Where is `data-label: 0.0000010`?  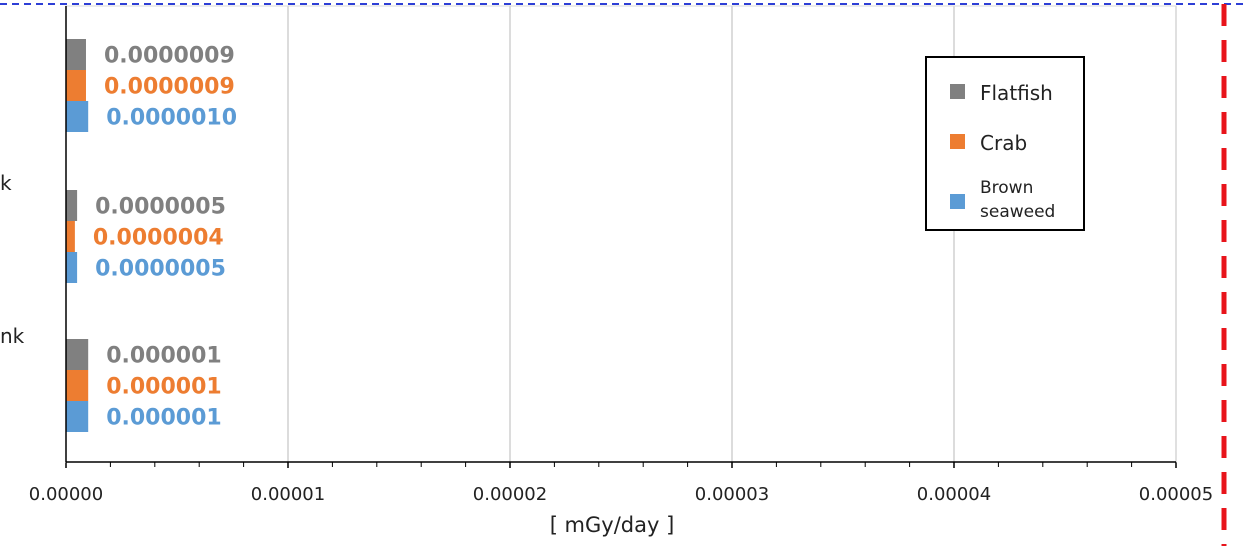
data-label: 0.0000010 is located at coordinates (171, 118).